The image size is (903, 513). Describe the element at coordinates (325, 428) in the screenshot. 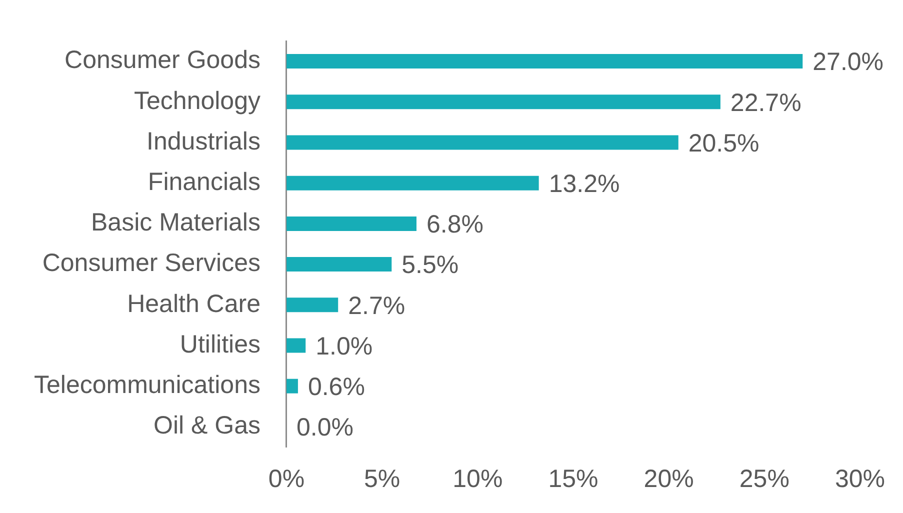

I see `data-label: 0.0%` at that location.